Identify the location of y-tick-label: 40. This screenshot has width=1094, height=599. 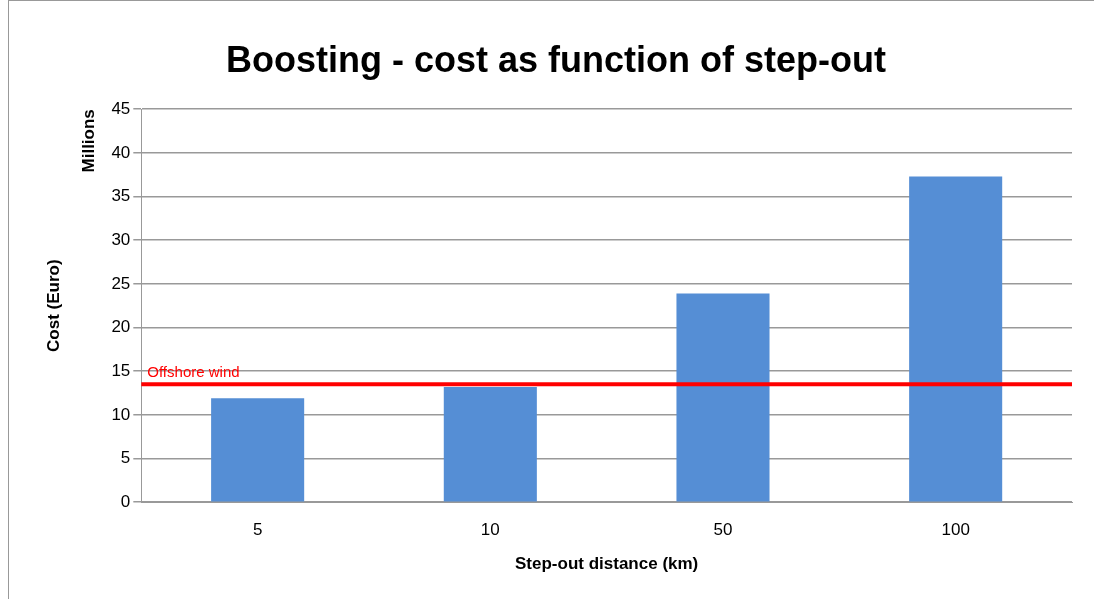
(121, 152).